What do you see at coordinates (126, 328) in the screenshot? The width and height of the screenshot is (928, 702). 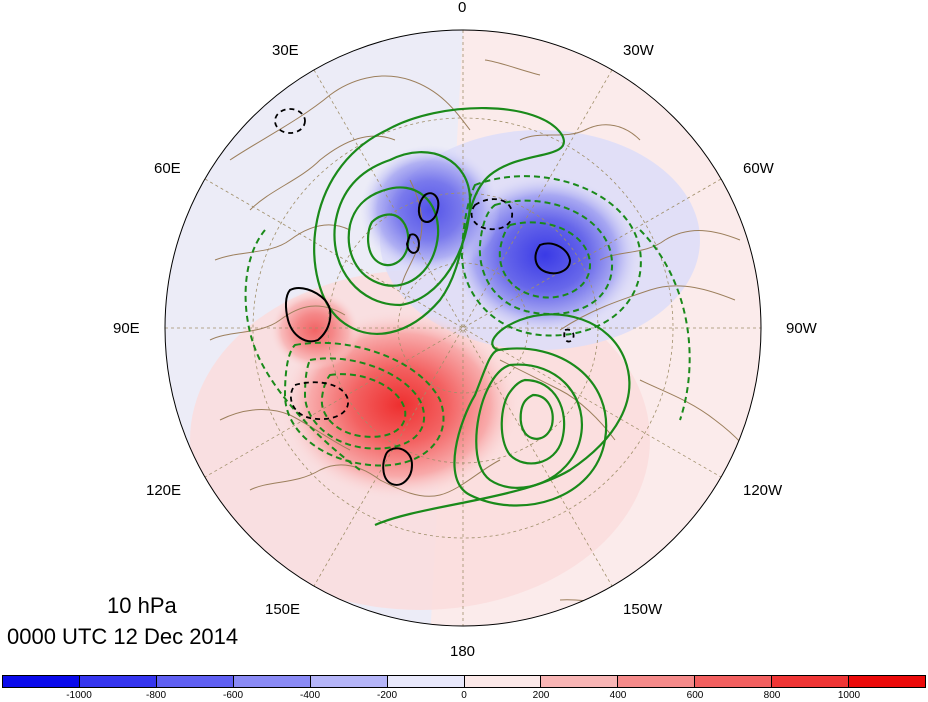 I see `lon-label-90e: 90E` at bounding box center [126, 328].